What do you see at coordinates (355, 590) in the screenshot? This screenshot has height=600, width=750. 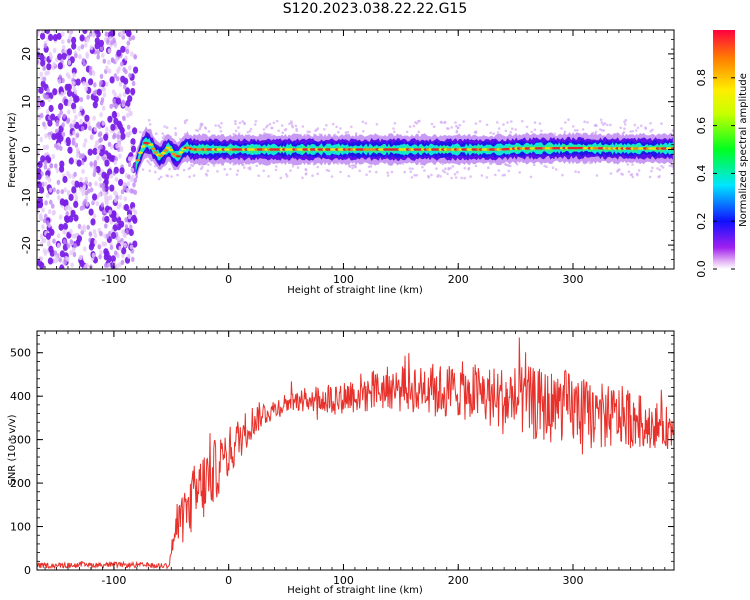 I see `snr-x-axis-label: Height of straight line (km)` at bounding box center [355, 590].